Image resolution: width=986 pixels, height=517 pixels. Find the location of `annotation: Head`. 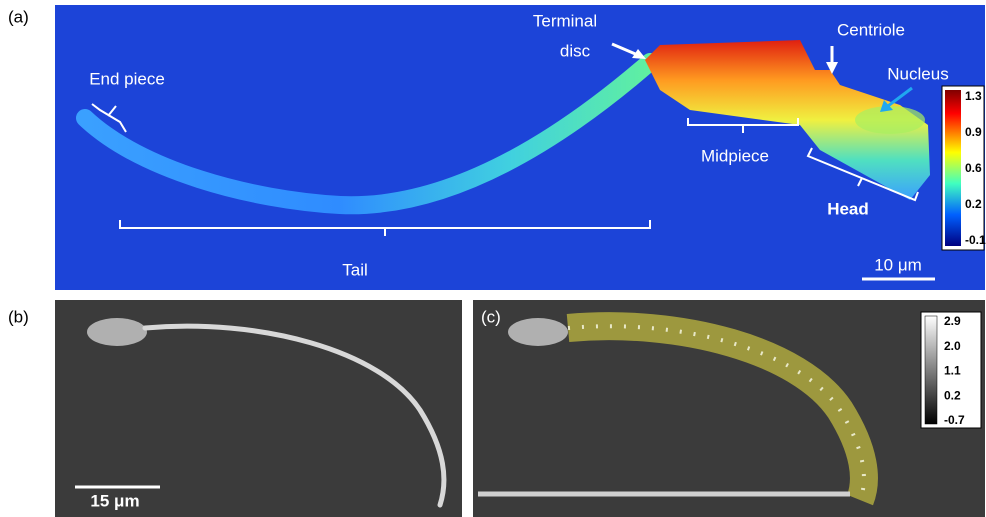

annotation: Head is located at coordinates (848, 208).